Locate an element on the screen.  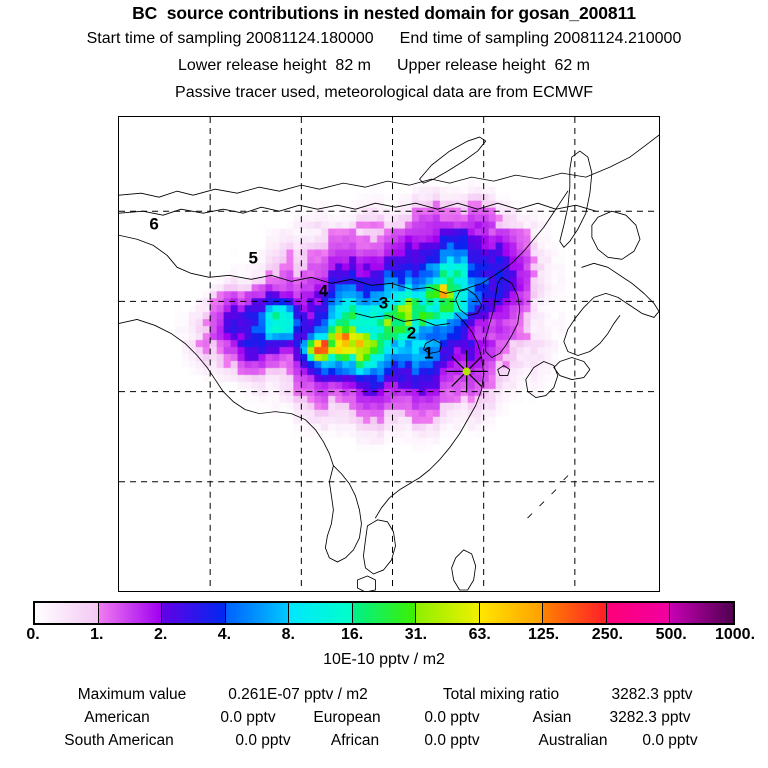
colorbar is located at coordinates (384, 613).